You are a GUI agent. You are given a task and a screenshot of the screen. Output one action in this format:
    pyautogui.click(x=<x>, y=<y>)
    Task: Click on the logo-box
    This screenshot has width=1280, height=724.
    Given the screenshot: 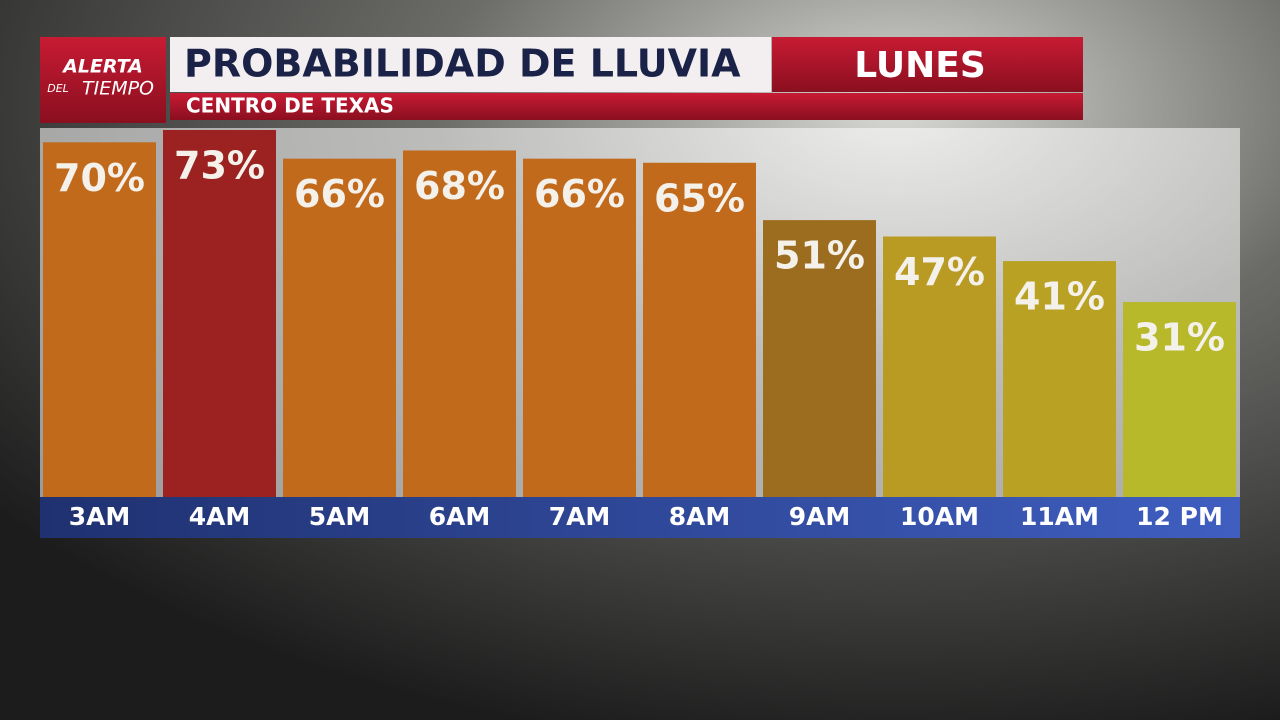 What is the action you would take?
    pyautogui.click(x=103, y=80)
    